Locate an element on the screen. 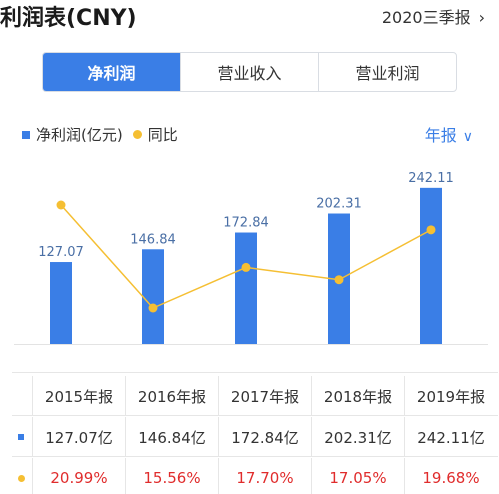  period-label: 2020三季报 is located at coordinates (426, 17).